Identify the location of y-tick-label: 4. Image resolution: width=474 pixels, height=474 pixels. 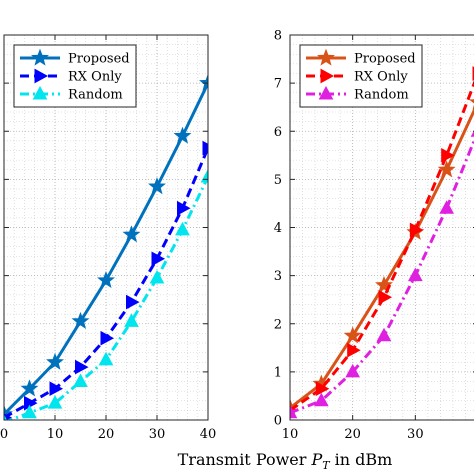
(278, 228).